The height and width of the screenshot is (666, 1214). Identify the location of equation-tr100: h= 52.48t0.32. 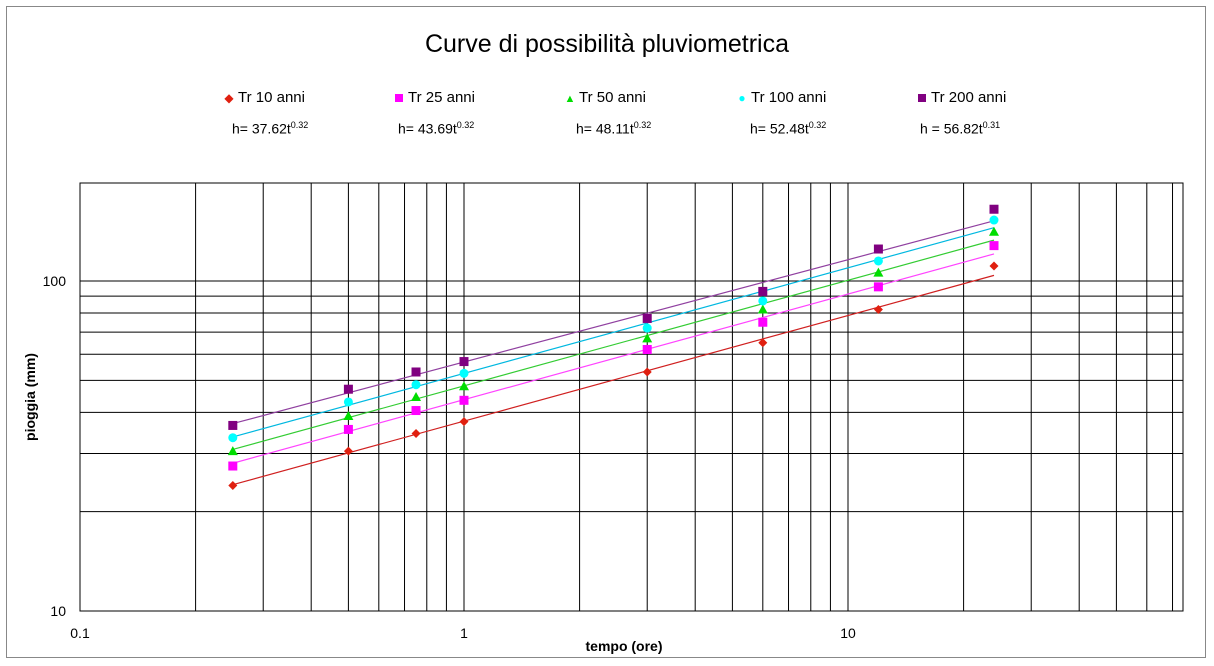
(788, 128).